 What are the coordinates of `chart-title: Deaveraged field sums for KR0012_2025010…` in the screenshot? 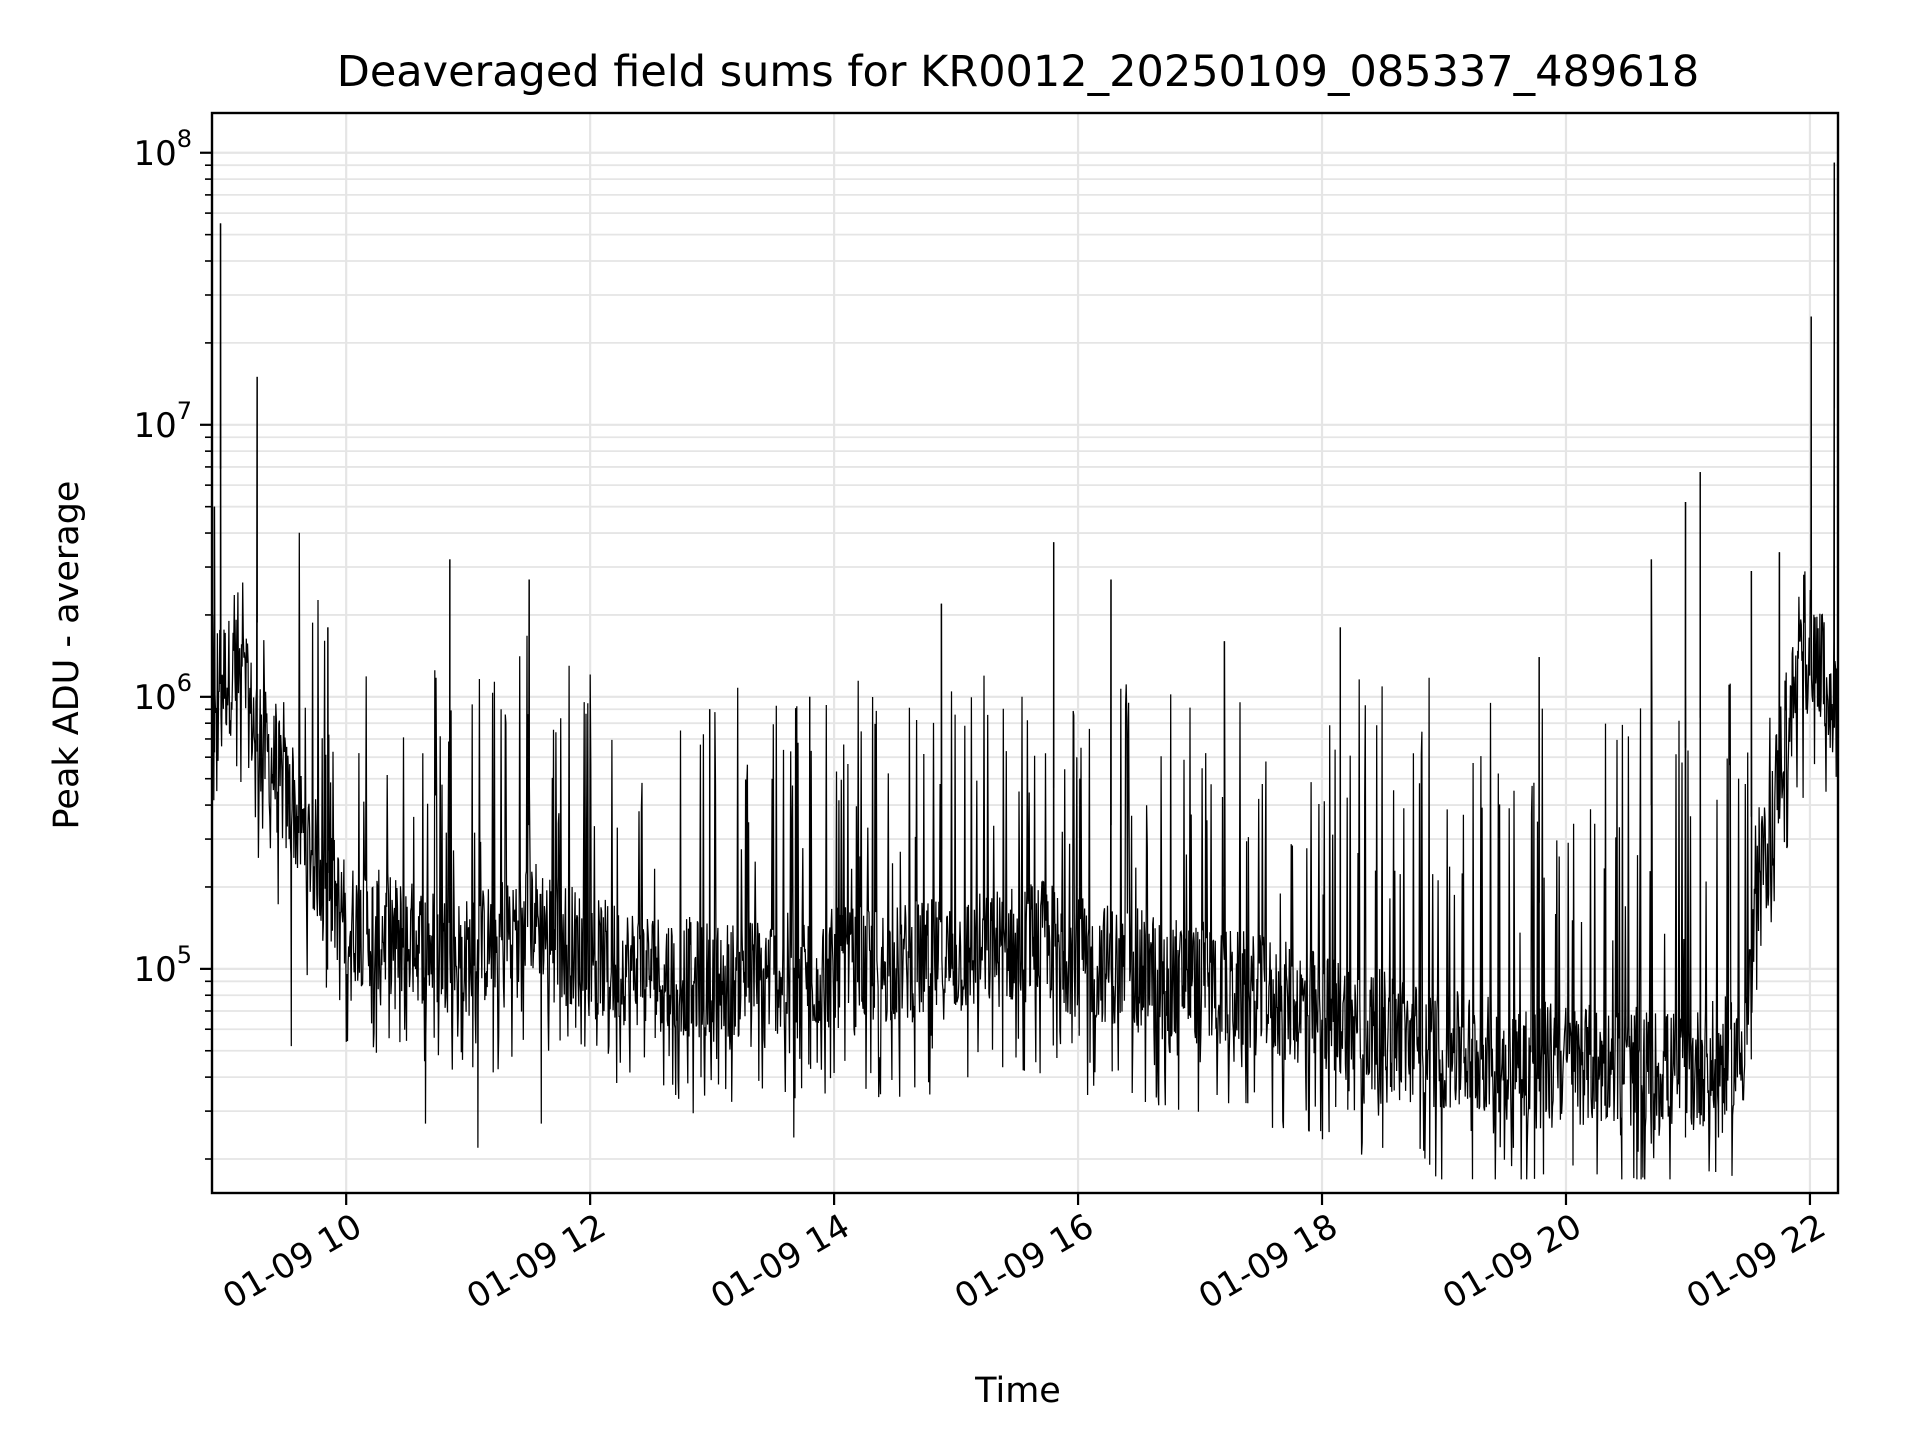 It's located at (1018, 72).